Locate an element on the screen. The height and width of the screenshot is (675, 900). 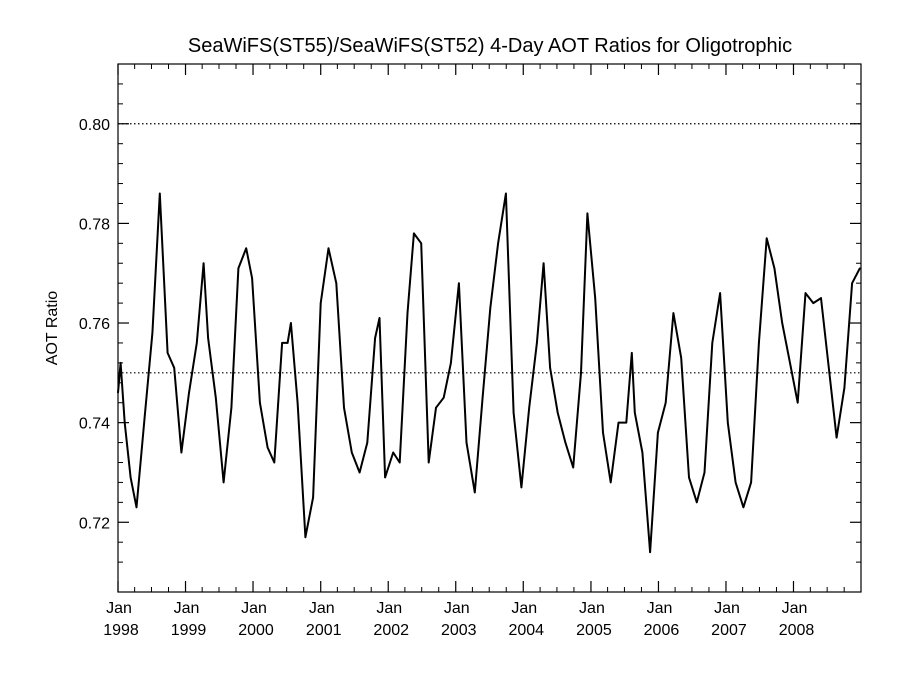
x-tick-year: 2004 is located at coordinates (526, 630).